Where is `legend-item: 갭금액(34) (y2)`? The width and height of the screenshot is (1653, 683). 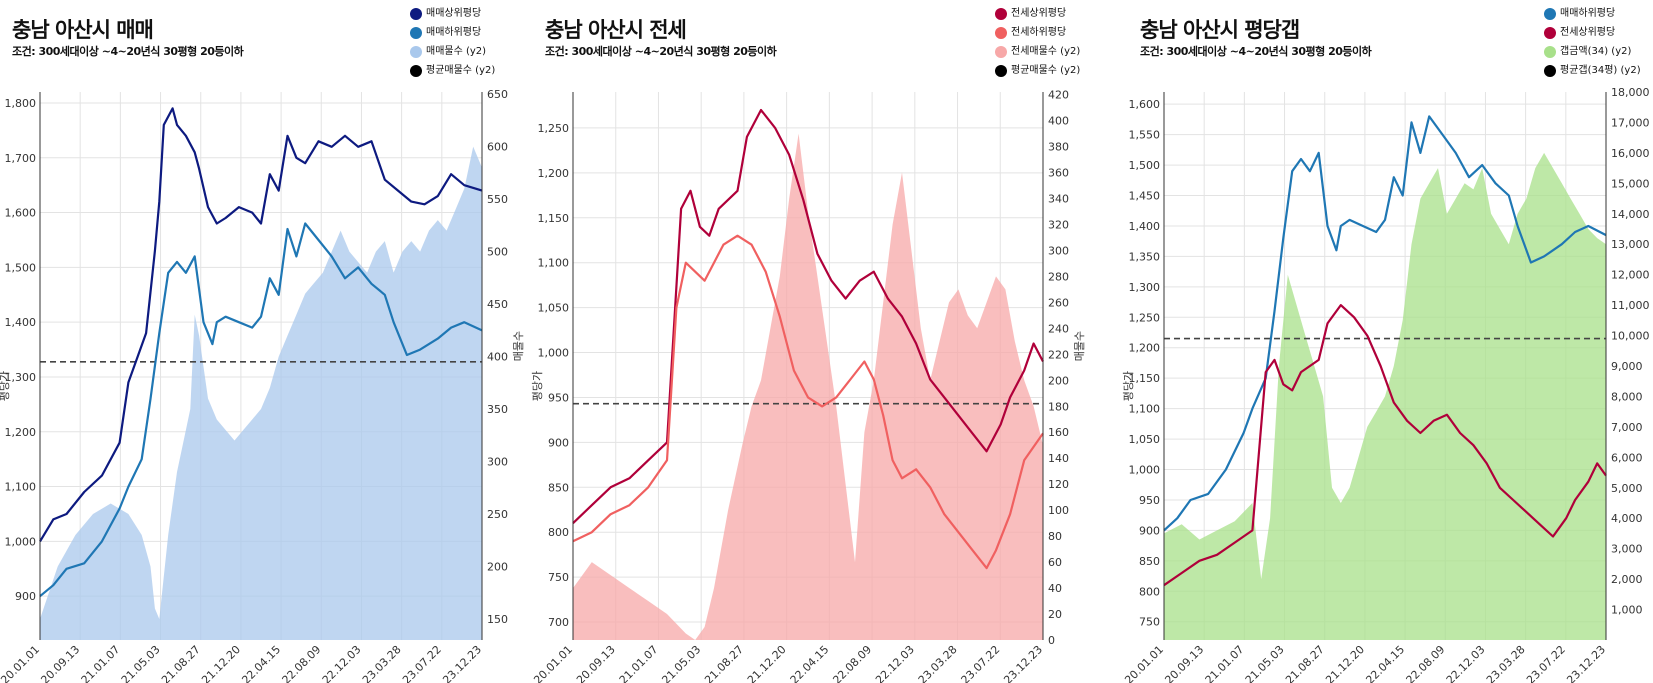 legend-item: 갭금액(34) (y2) is located at coordinates (1592, 51).